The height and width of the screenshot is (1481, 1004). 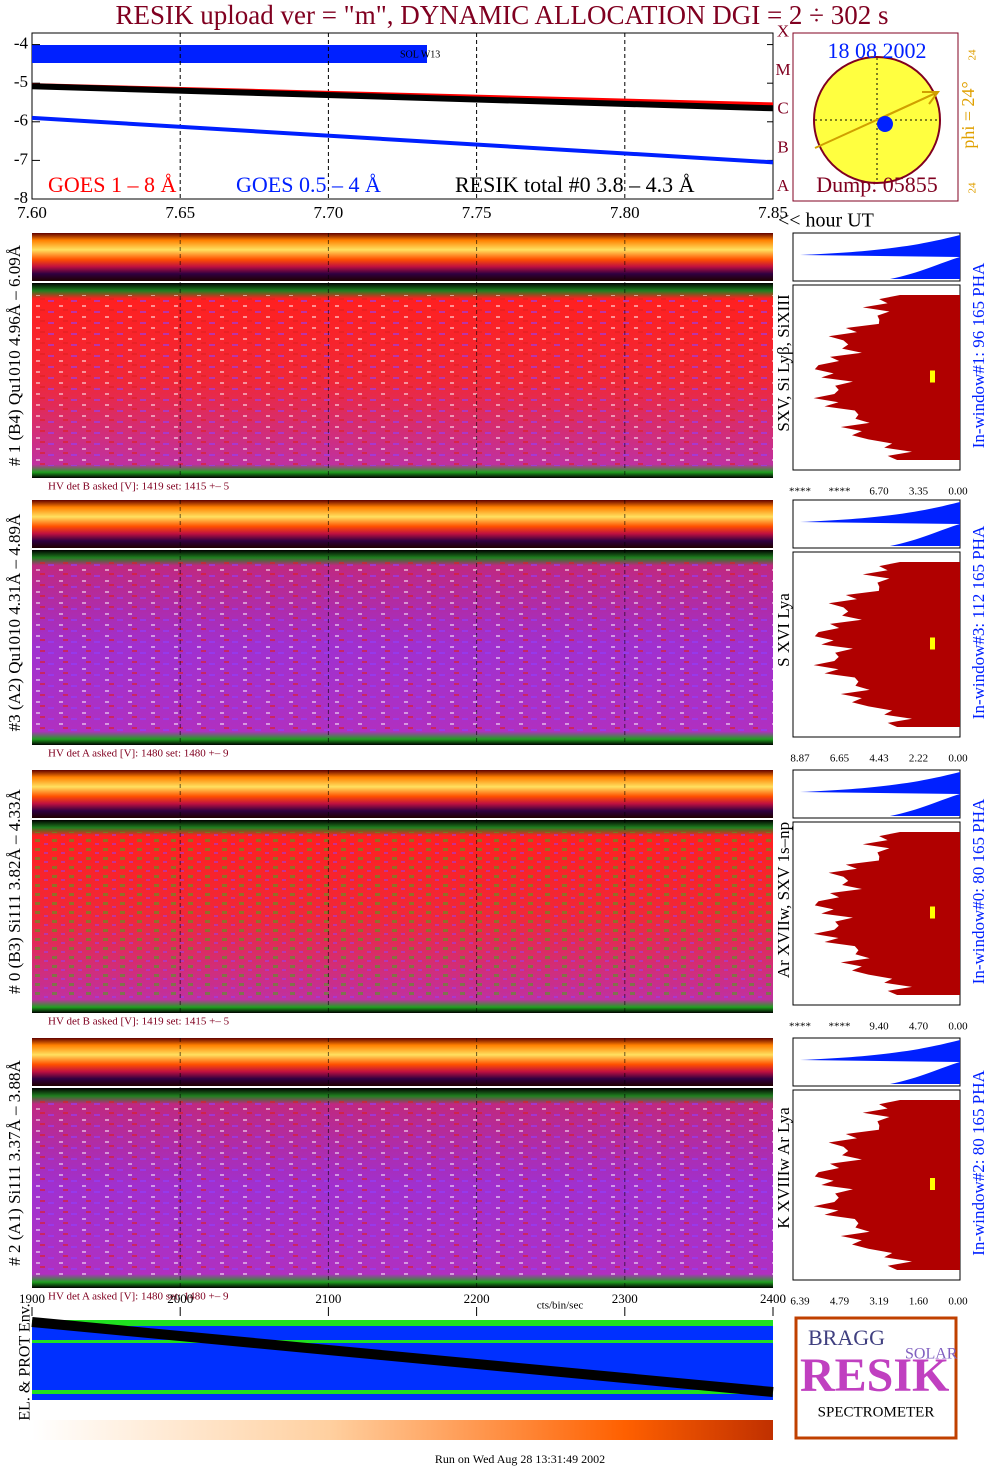 I want to click on env-label: EL. & PROT Env., so click(x=25, y=1361).